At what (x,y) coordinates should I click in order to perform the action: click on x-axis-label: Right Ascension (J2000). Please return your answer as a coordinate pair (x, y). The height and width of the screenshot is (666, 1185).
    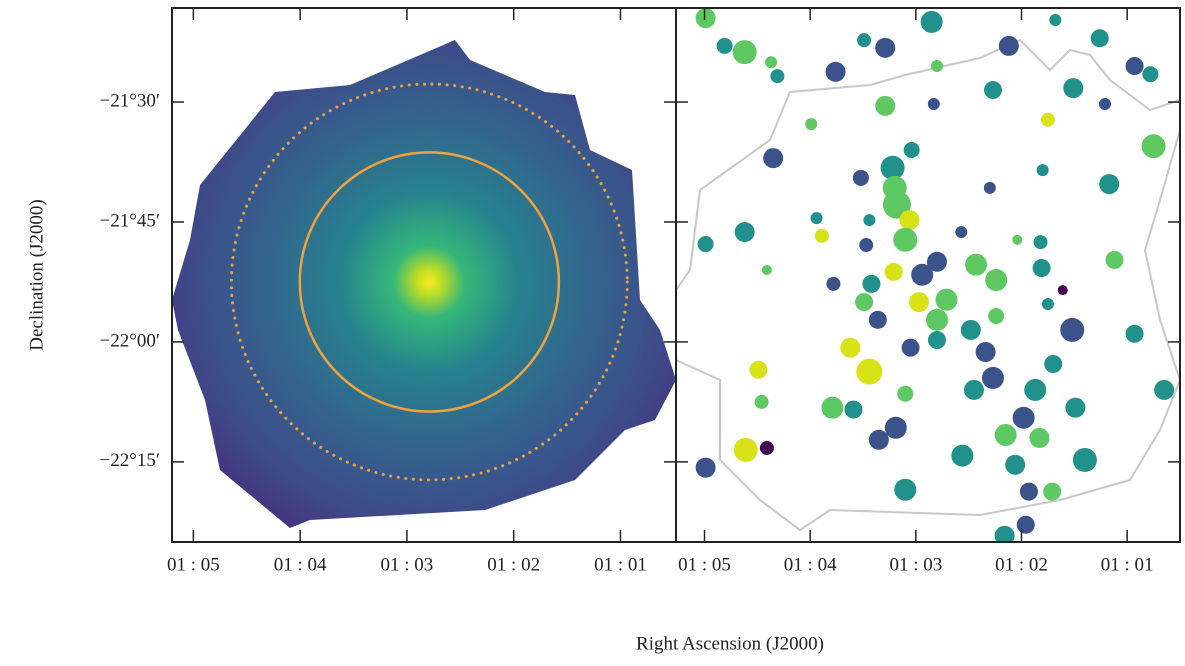
    Looking at the image, I should click on (730, 643).